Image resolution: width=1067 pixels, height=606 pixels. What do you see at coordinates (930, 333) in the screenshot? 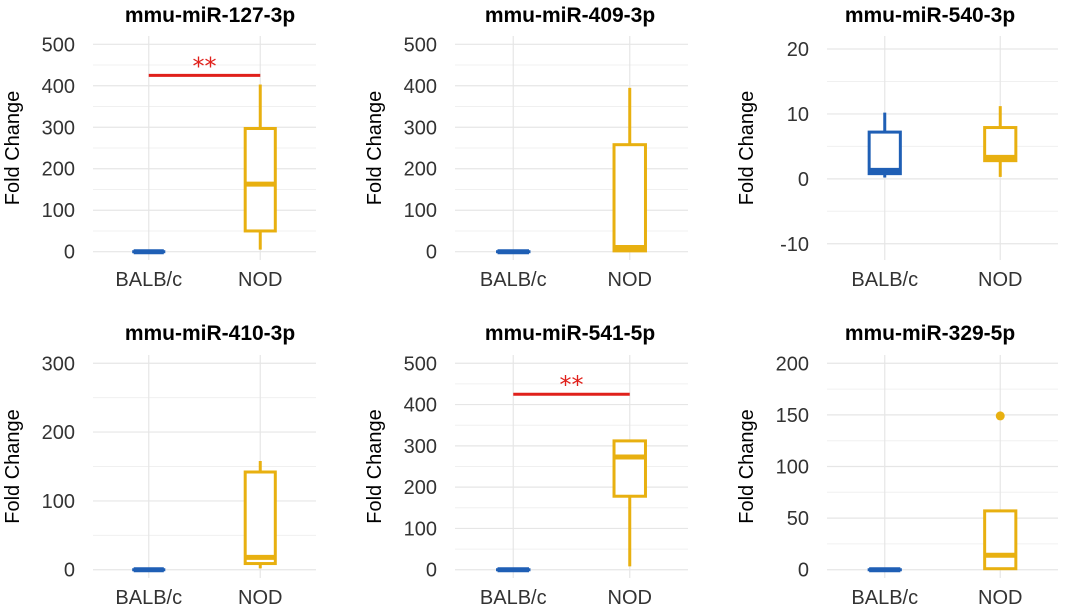
I see `panel-title: mmu-miR-329-5p` at bounding box center [930, 333].